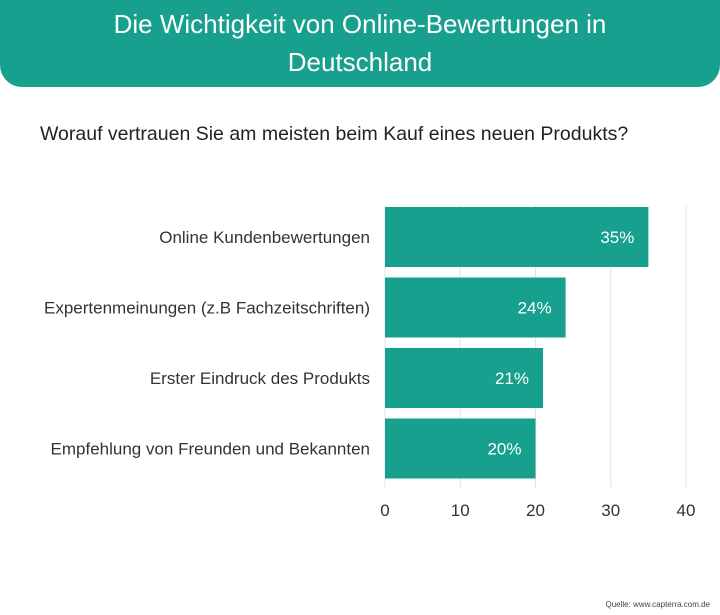 This screenshot has width=720, height=615. Describe the element at coordinates (617, 237) in the screenshot. I see `data-label: 35%` at that location.